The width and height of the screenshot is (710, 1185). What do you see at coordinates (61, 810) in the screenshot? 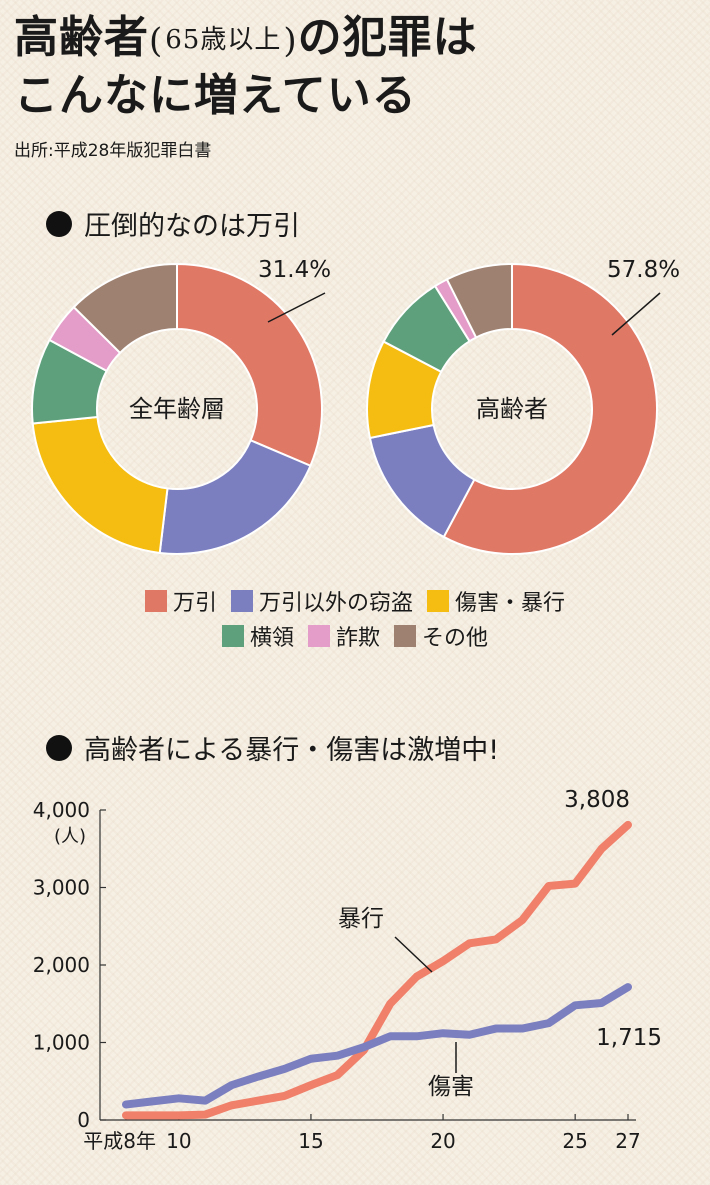
I see `y-tick-label: 4,000` at bounding box center [61, 810].